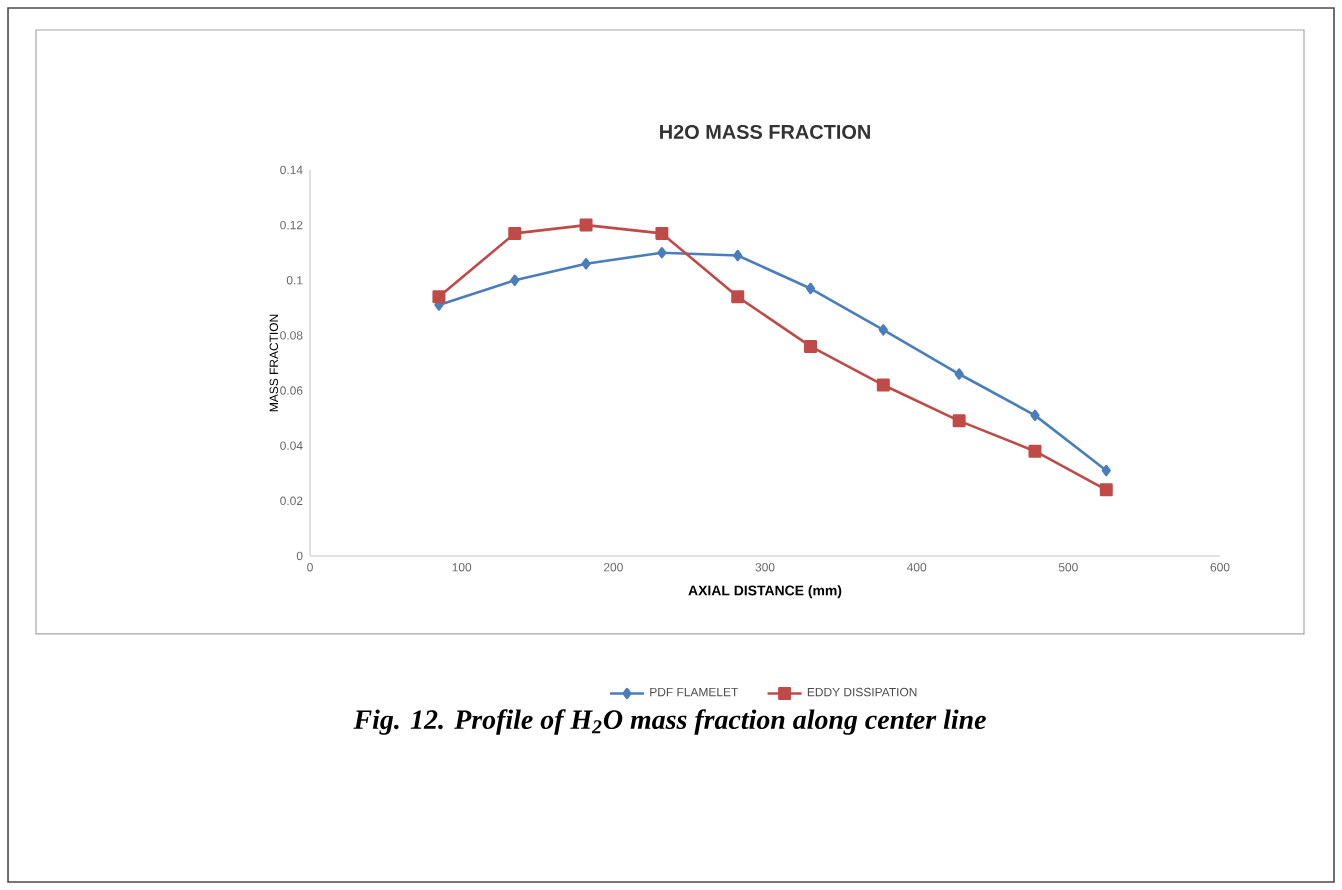  Describe the element at coordinates (765, 131) in the screenshot. I see `chart-title: H2O MASS FRACTION` at that location.